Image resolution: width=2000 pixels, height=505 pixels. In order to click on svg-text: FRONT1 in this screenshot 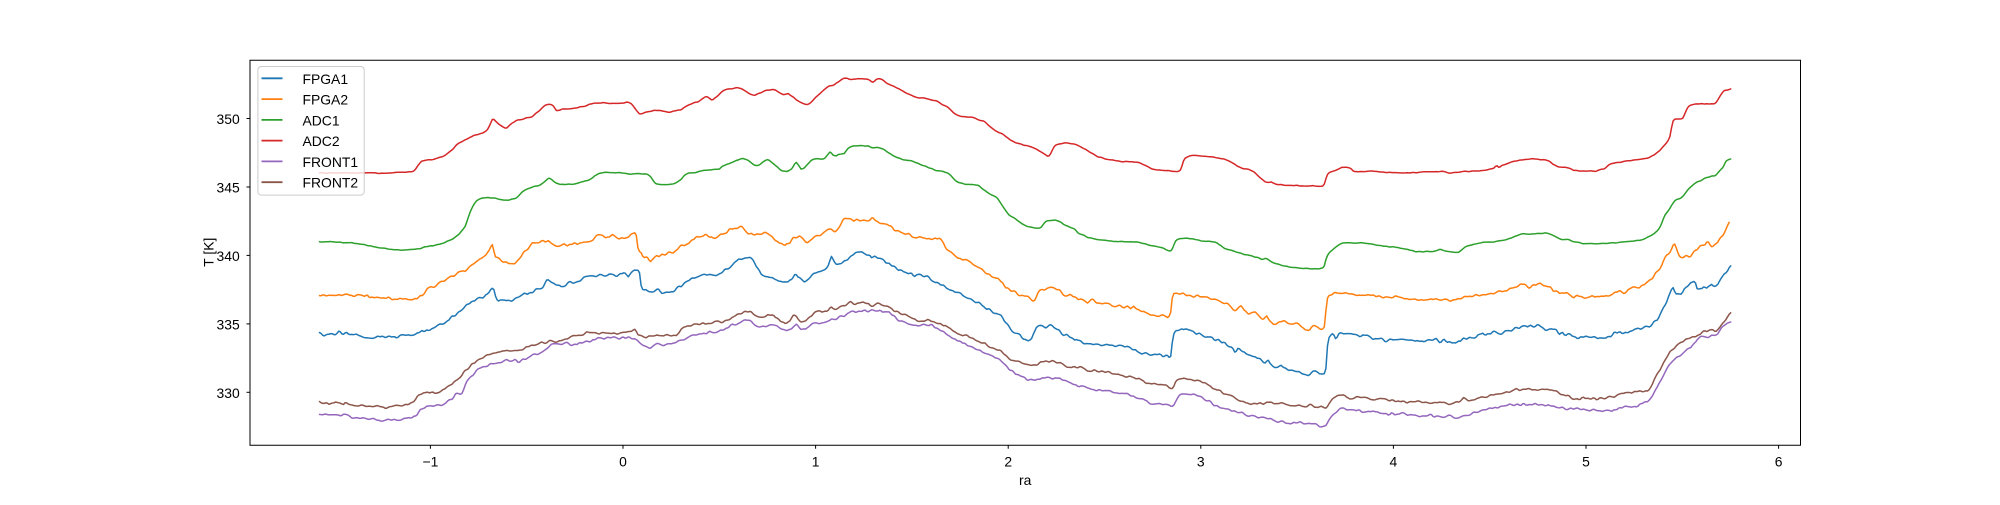, I will do `click(331, 162)`.